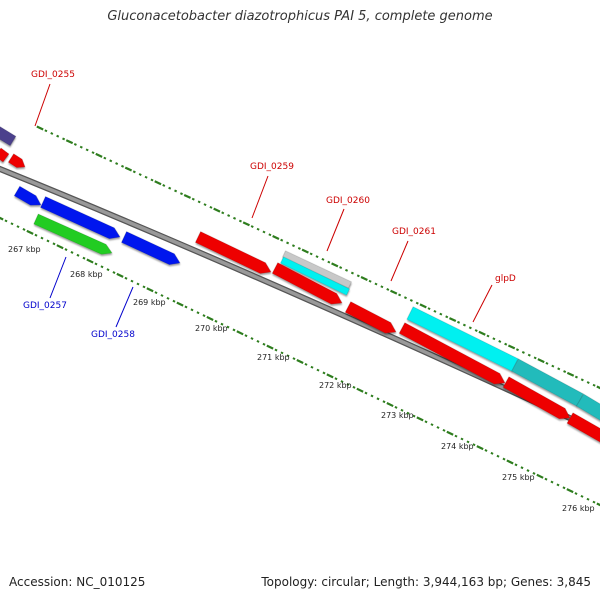  Describe the element at coordinates (587, 407) in the screenshot. I see `gene-feature-teal-top` at that location.